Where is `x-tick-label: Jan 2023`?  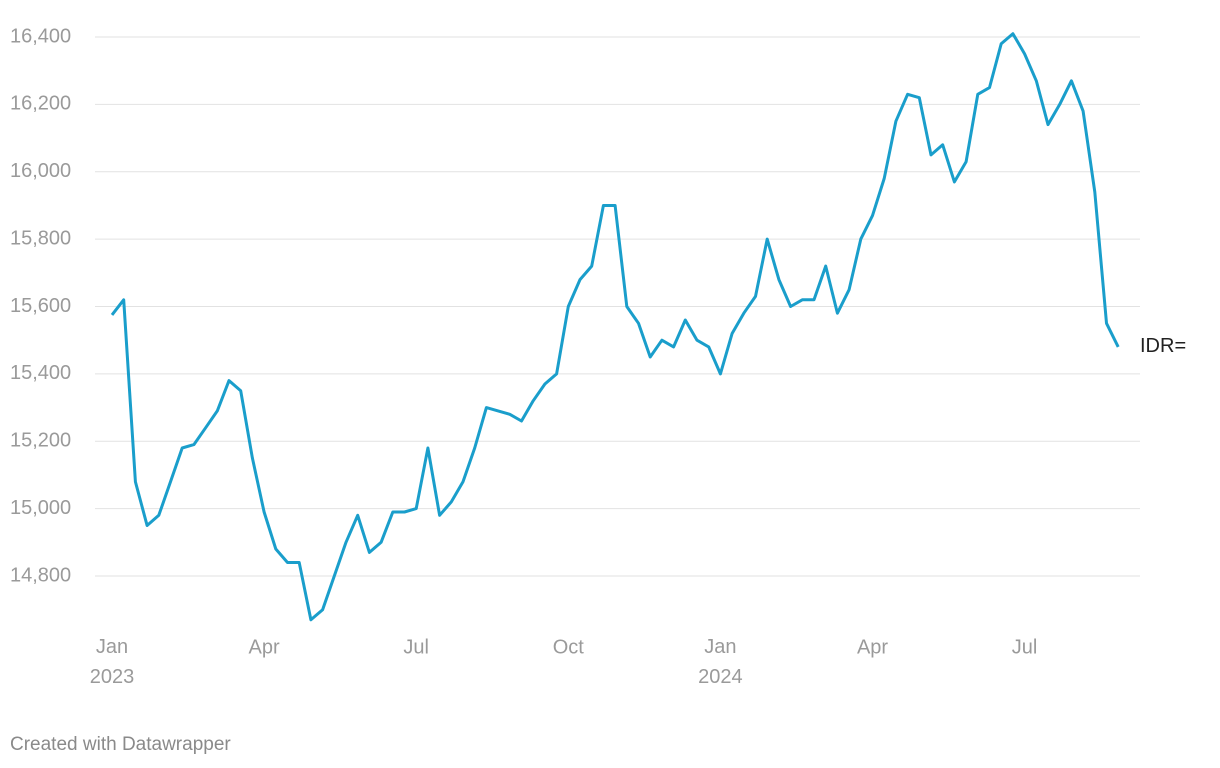
x-tick-label: Jan 2023 is located at coordinates (112, 662).